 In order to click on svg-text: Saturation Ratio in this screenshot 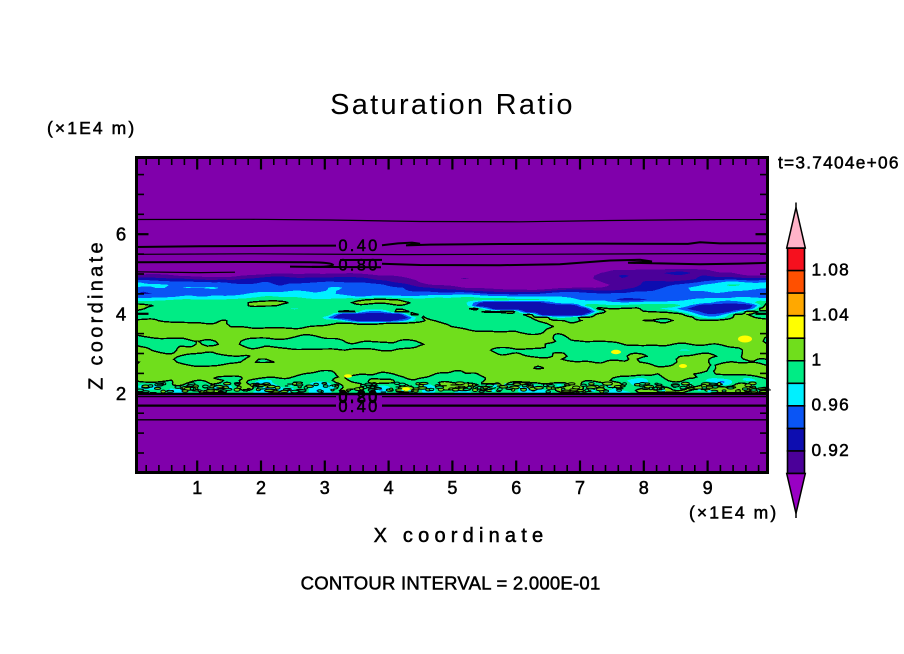, I will do `click(452, 105)`.